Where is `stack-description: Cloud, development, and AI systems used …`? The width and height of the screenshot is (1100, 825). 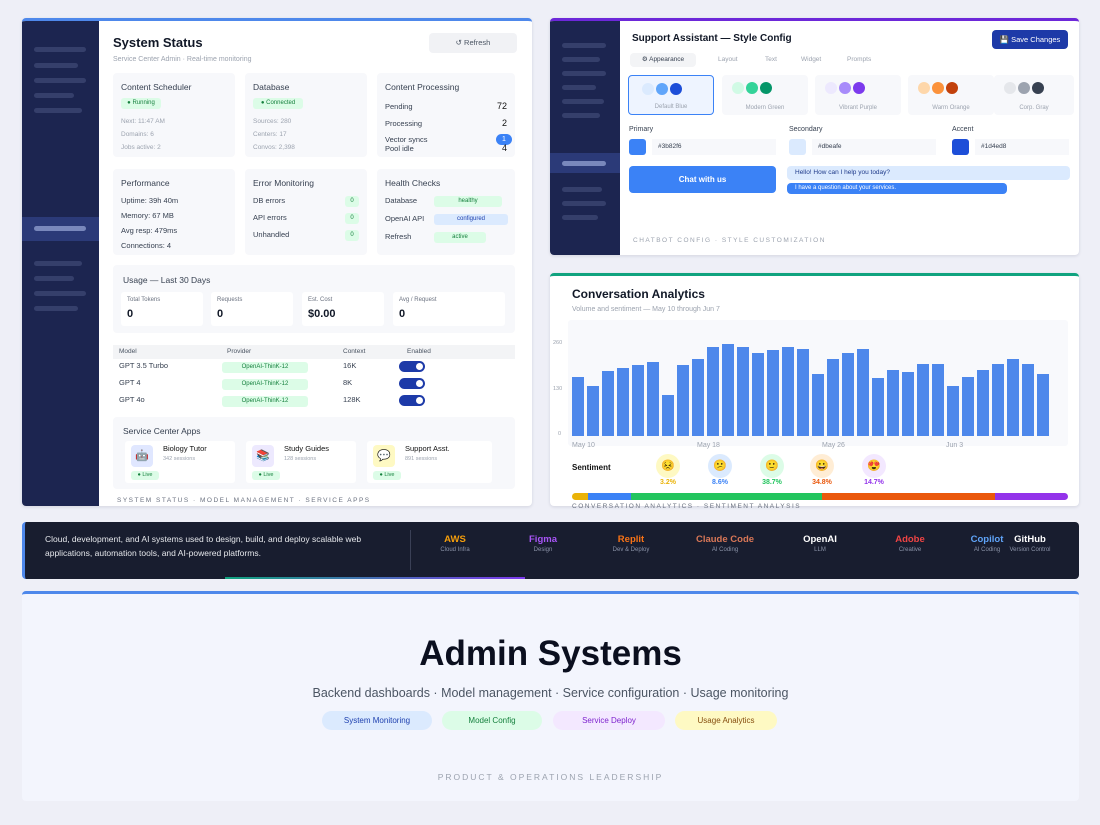
stack-description: Cloud, development, and AI systems used … is located at coordinates (203, 546).